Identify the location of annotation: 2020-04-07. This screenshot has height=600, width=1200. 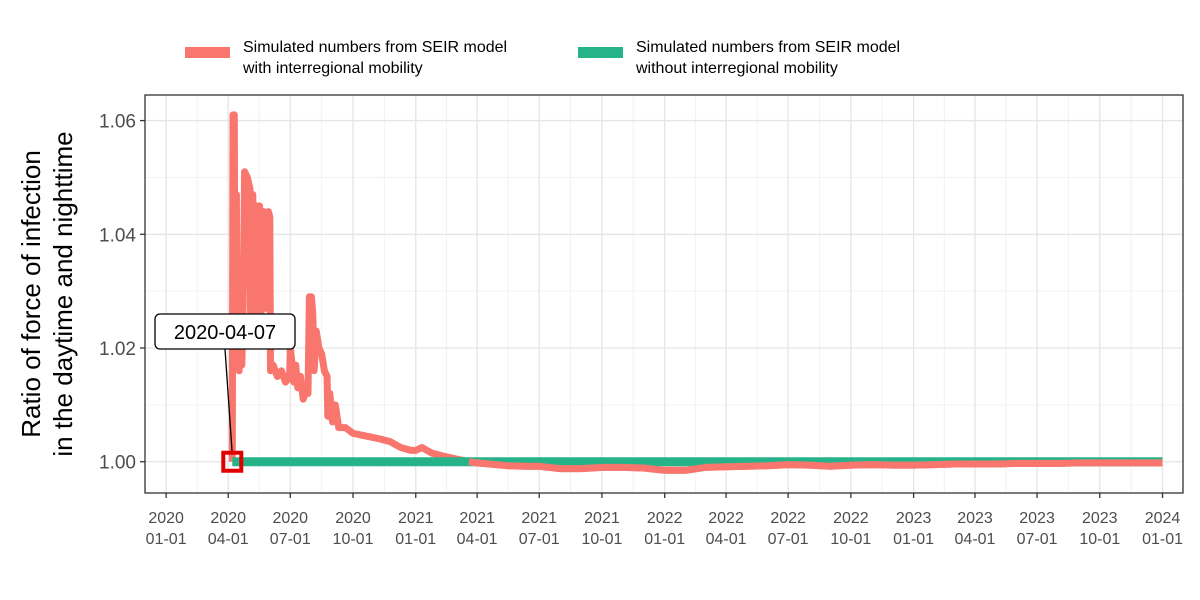
(225, 393).